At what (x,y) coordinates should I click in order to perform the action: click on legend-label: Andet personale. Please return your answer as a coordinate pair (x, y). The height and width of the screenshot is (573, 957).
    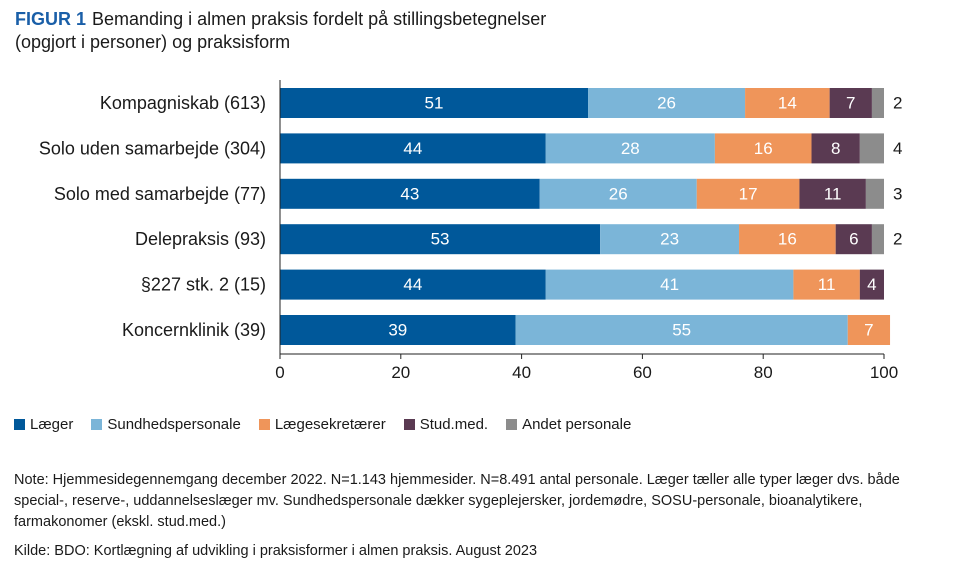
    Looking at the image, I should click on (577, 424).